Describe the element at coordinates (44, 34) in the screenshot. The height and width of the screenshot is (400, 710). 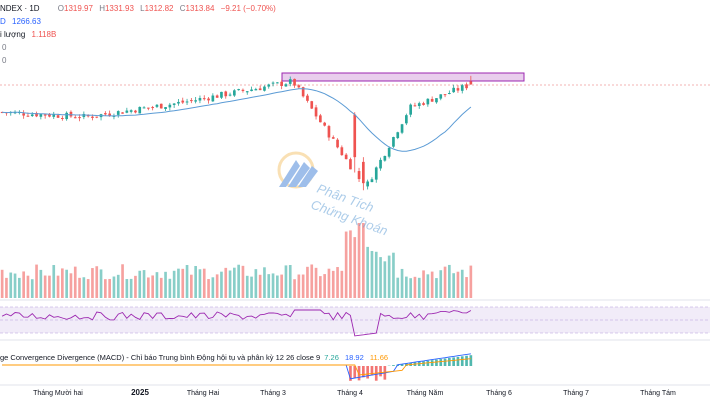
I see `volume-value: 1.118B` at that location.